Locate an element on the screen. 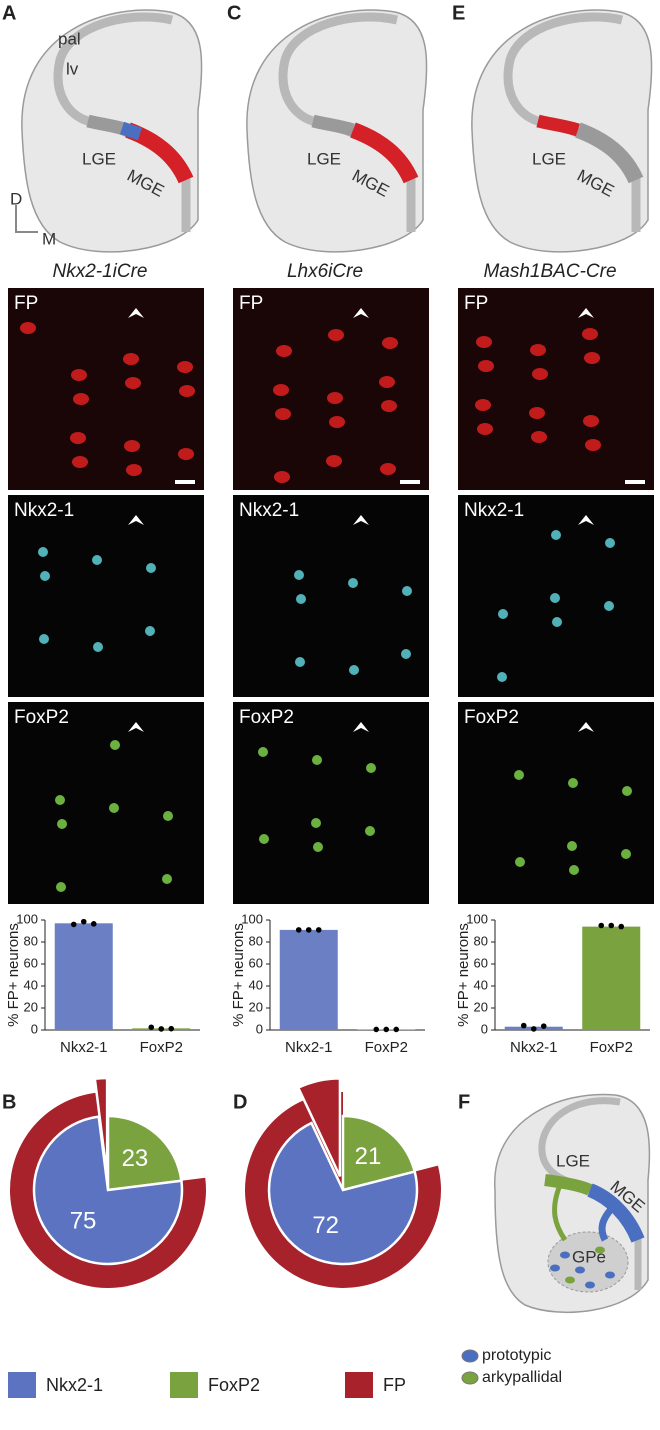 The image size is (660, 1430). legend-cell is located at coordinates (470, 1378).